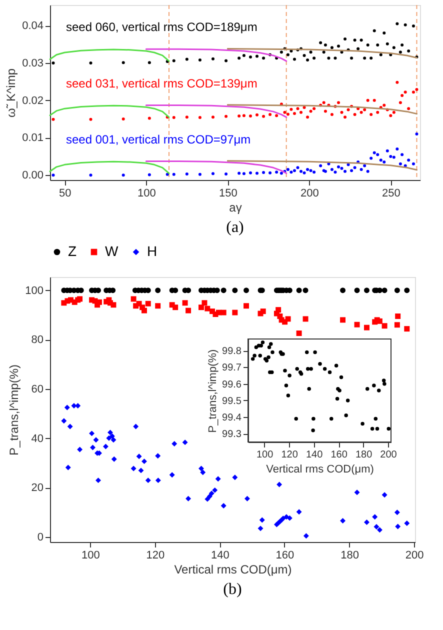 The height and width of the screenshot is (630, 443). Describe the element at coordinates (37, 488) in the screenshot. I see `y-tick-label: 20` at that location.